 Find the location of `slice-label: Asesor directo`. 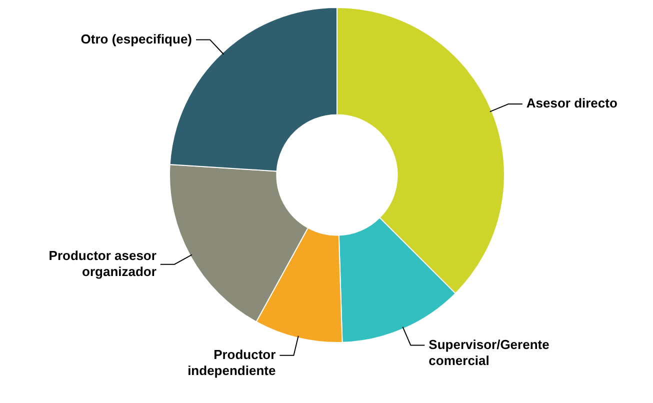

slice-label: Asesor directo is located at coordinates (572, 103).